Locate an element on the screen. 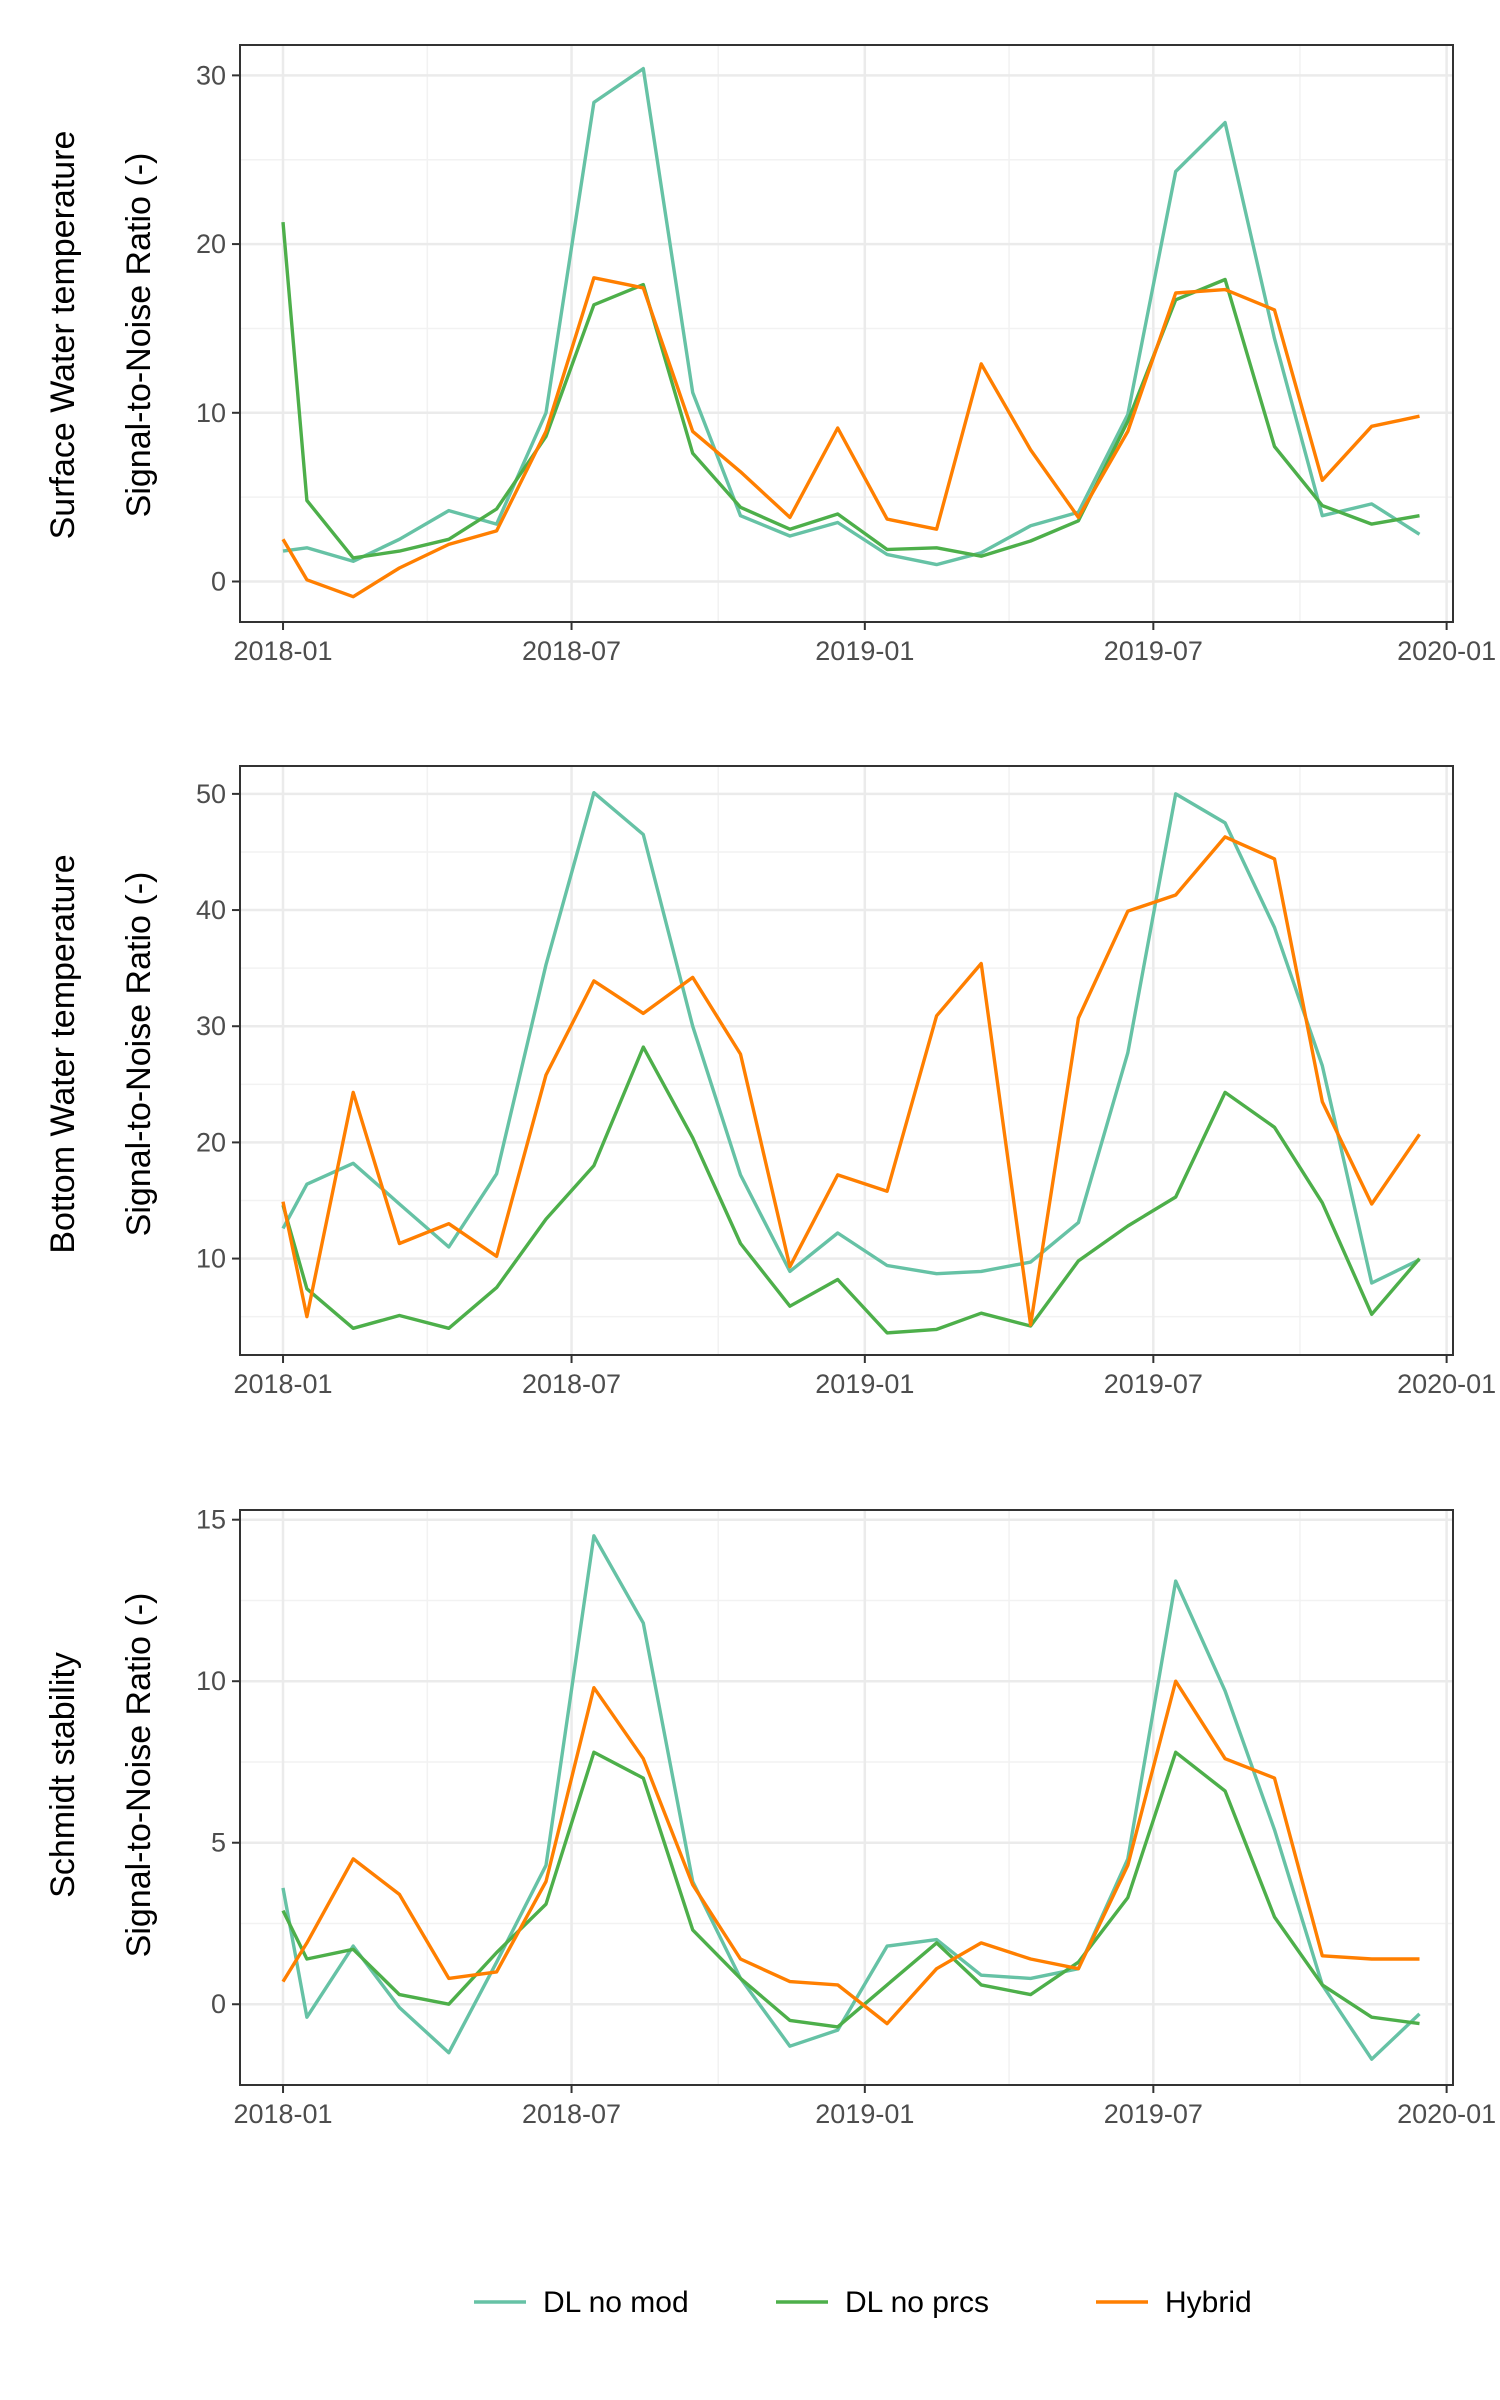  legend-item-dl-no-prcs: DL no prcs is located at coordinates (882, 2302).